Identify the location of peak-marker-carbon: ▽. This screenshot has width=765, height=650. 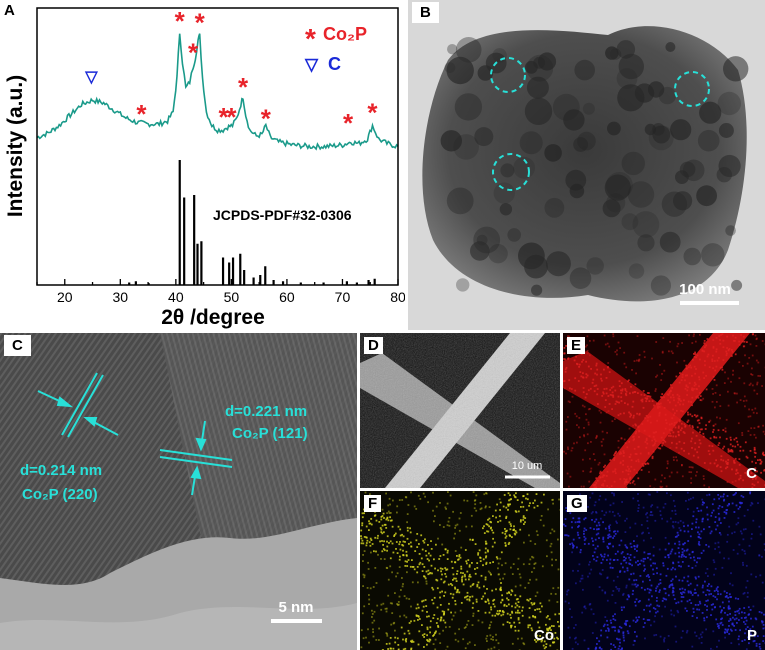
(91, 77).